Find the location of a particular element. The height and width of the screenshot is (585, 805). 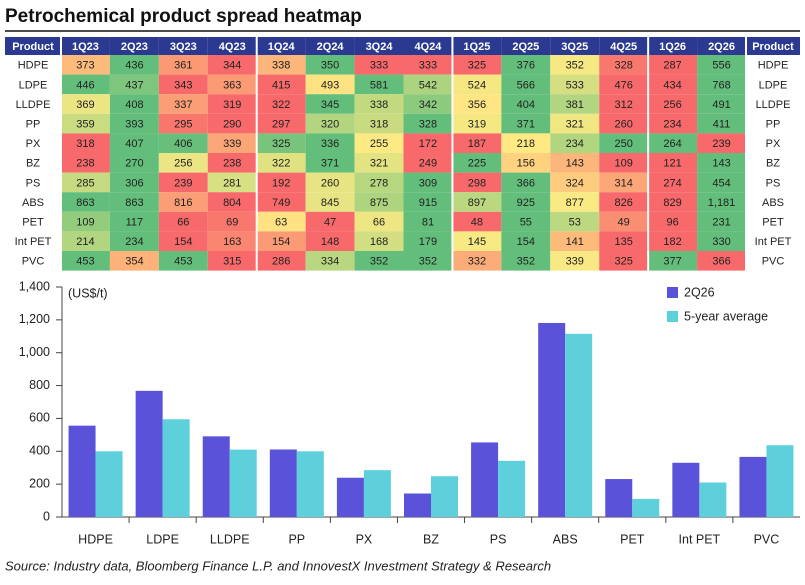

cell-value: 408 is located at coordinates (134, 105).